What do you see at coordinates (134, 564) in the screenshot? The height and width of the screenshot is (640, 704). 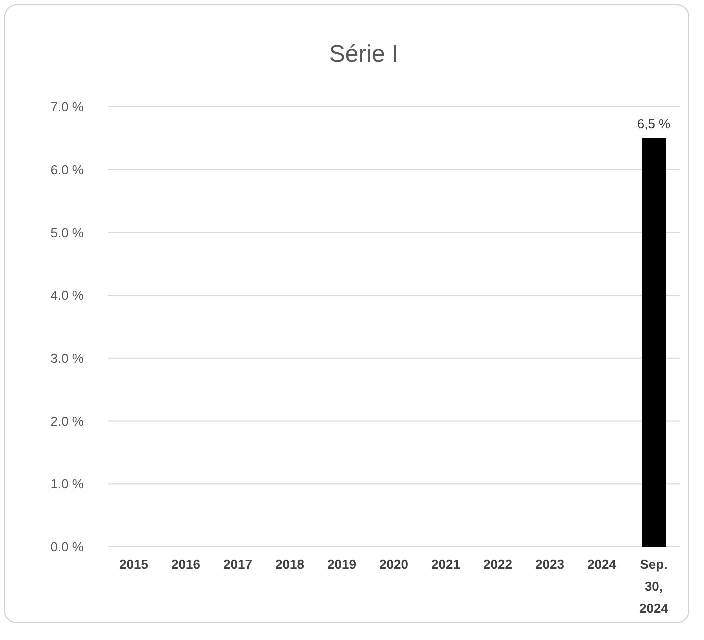 I see `x-tick-label: 2015` at bounding box center [134, 564].